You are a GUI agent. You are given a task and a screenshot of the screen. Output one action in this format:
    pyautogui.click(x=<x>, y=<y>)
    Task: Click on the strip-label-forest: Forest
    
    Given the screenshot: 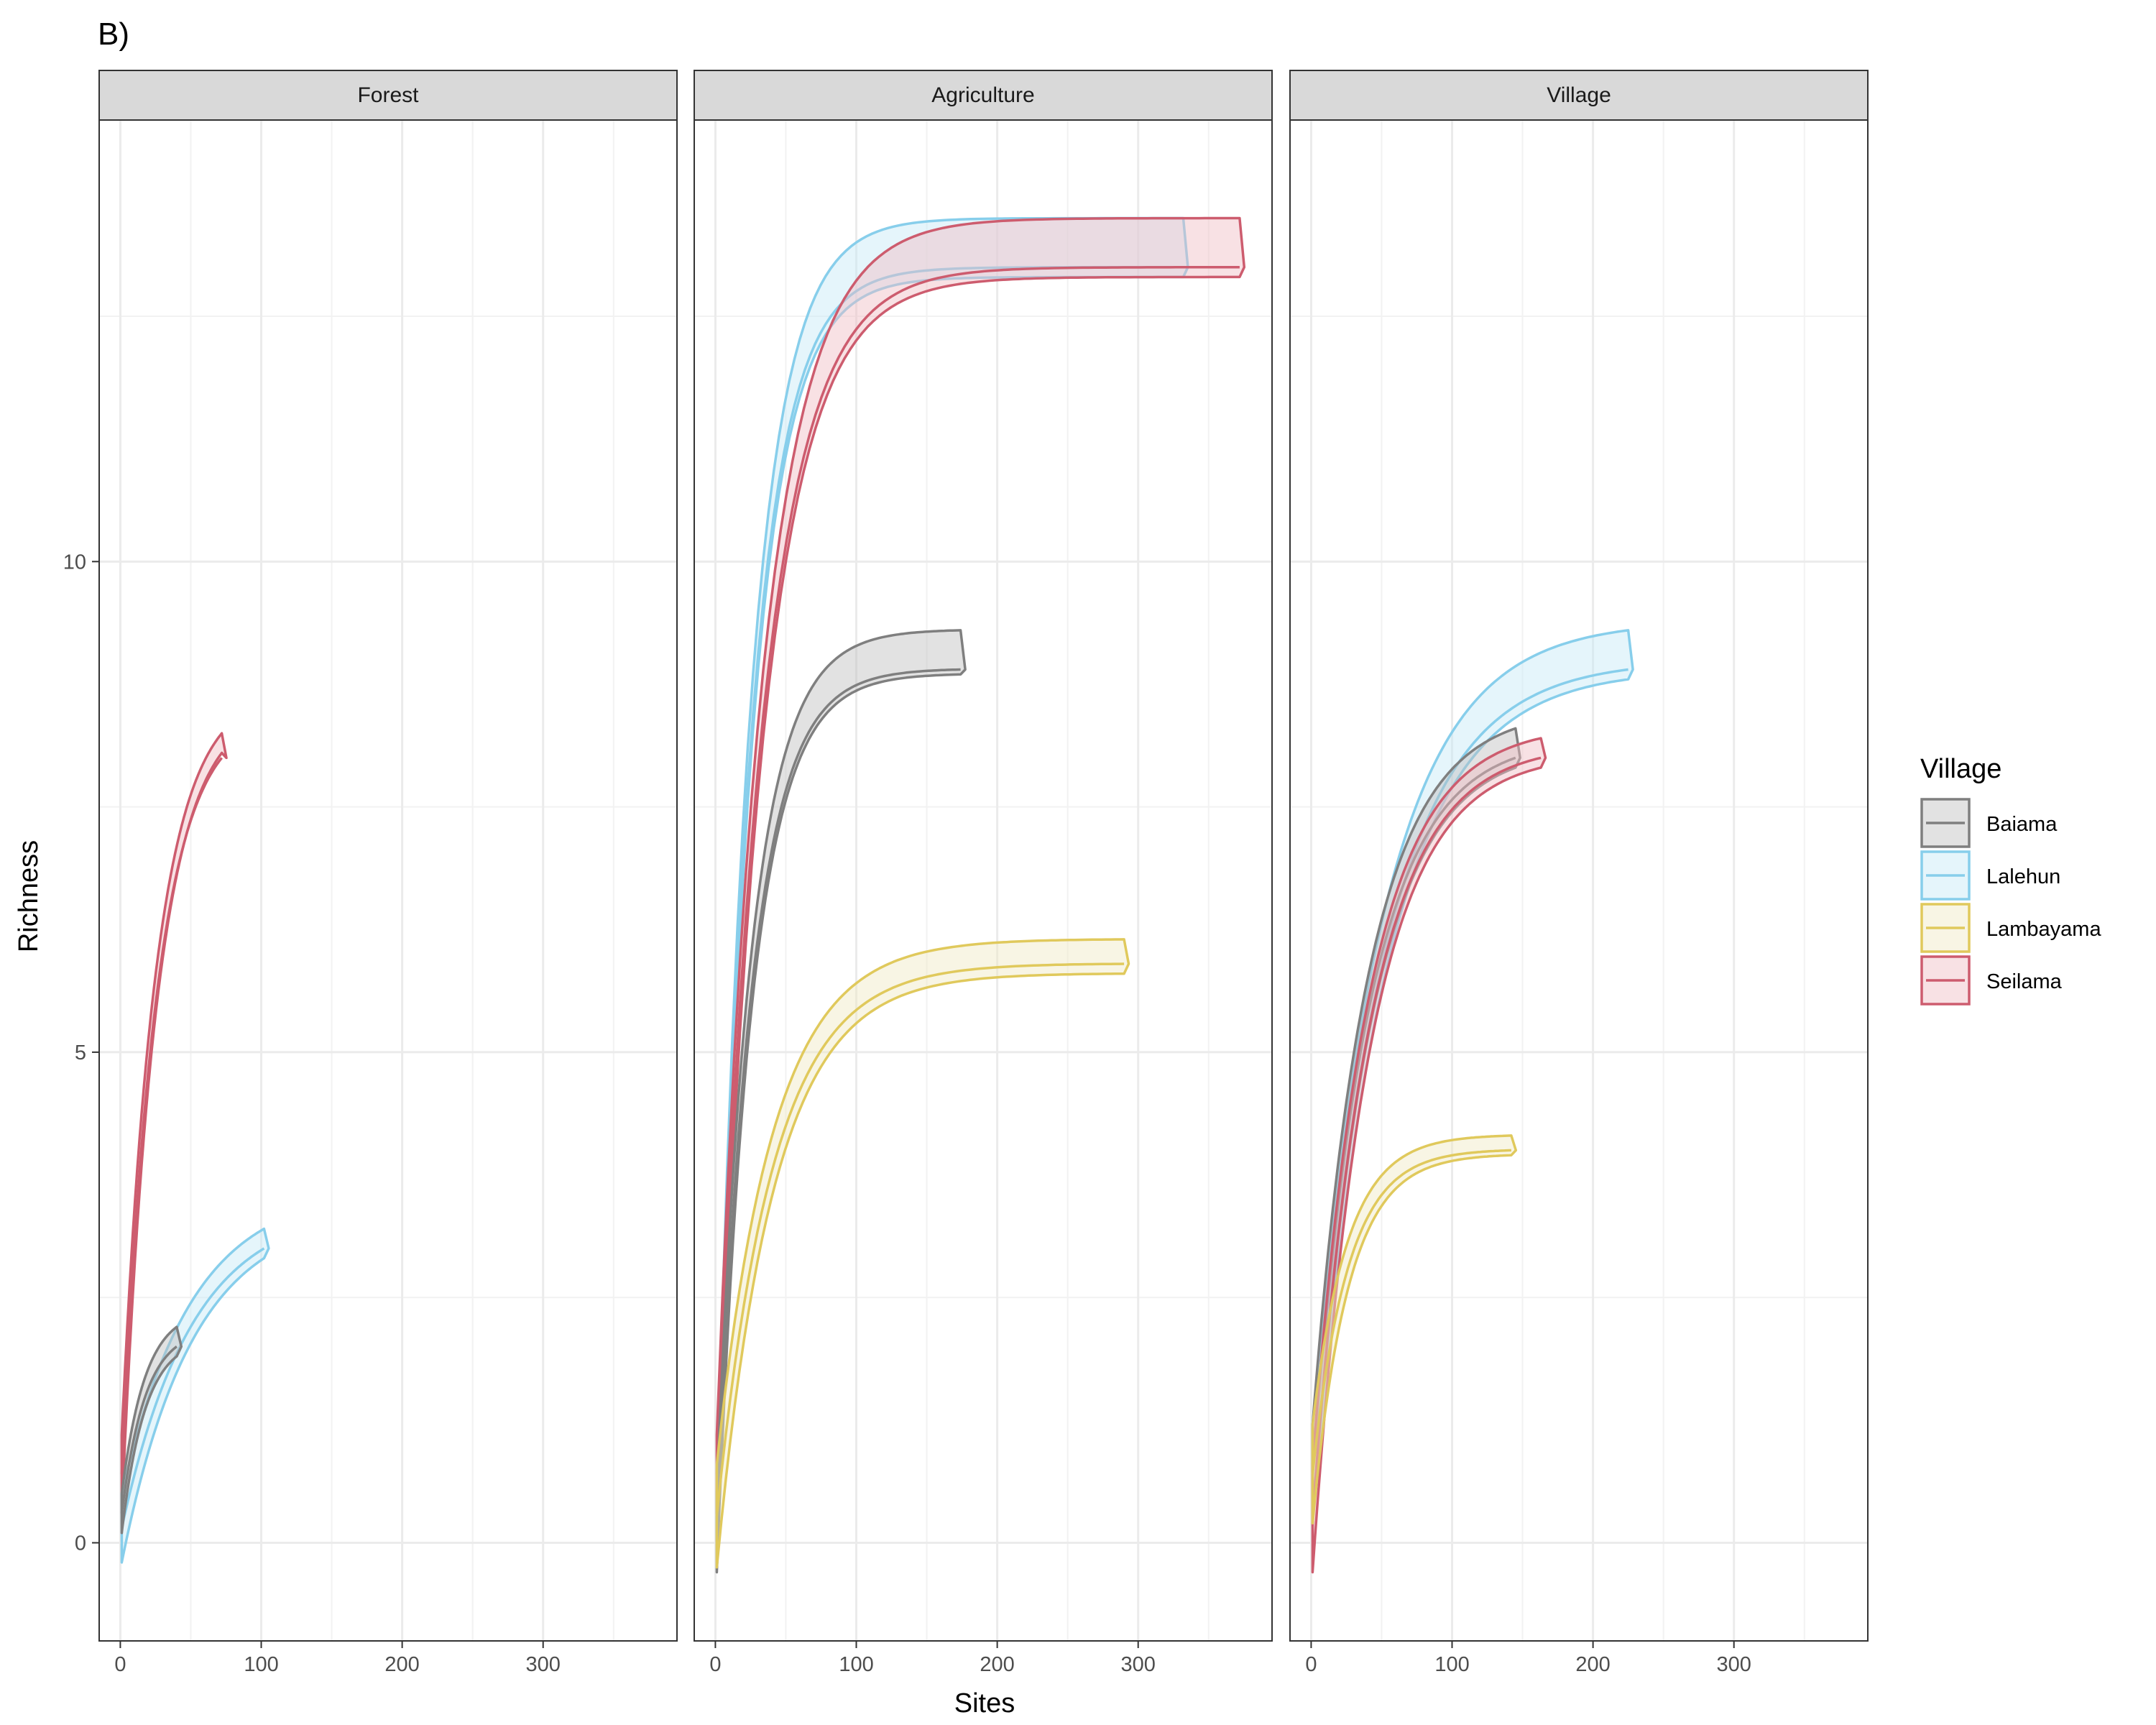 What is the action you would take?
    pyautogui.click(x=388, y=95)
    